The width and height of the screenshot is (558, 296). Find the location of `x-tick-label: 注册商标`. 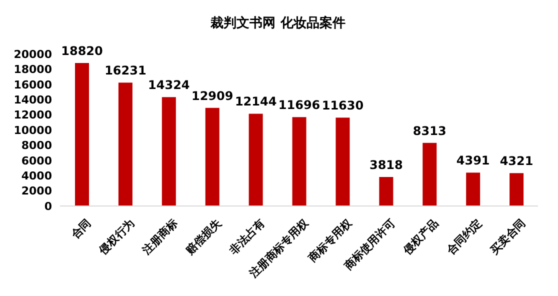

x-tick-label: 注册商标 is located at coordinates (159, 237).